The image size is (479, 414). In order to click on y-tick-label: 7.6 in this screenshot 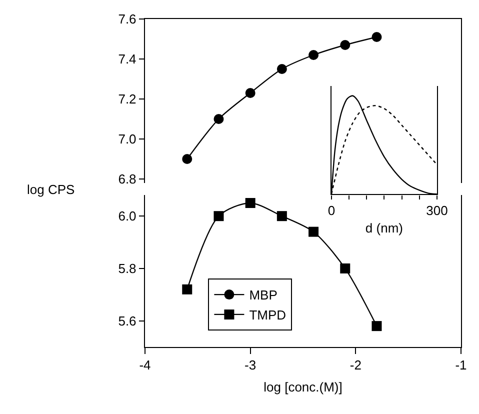, I will do `click(127, 19)`.